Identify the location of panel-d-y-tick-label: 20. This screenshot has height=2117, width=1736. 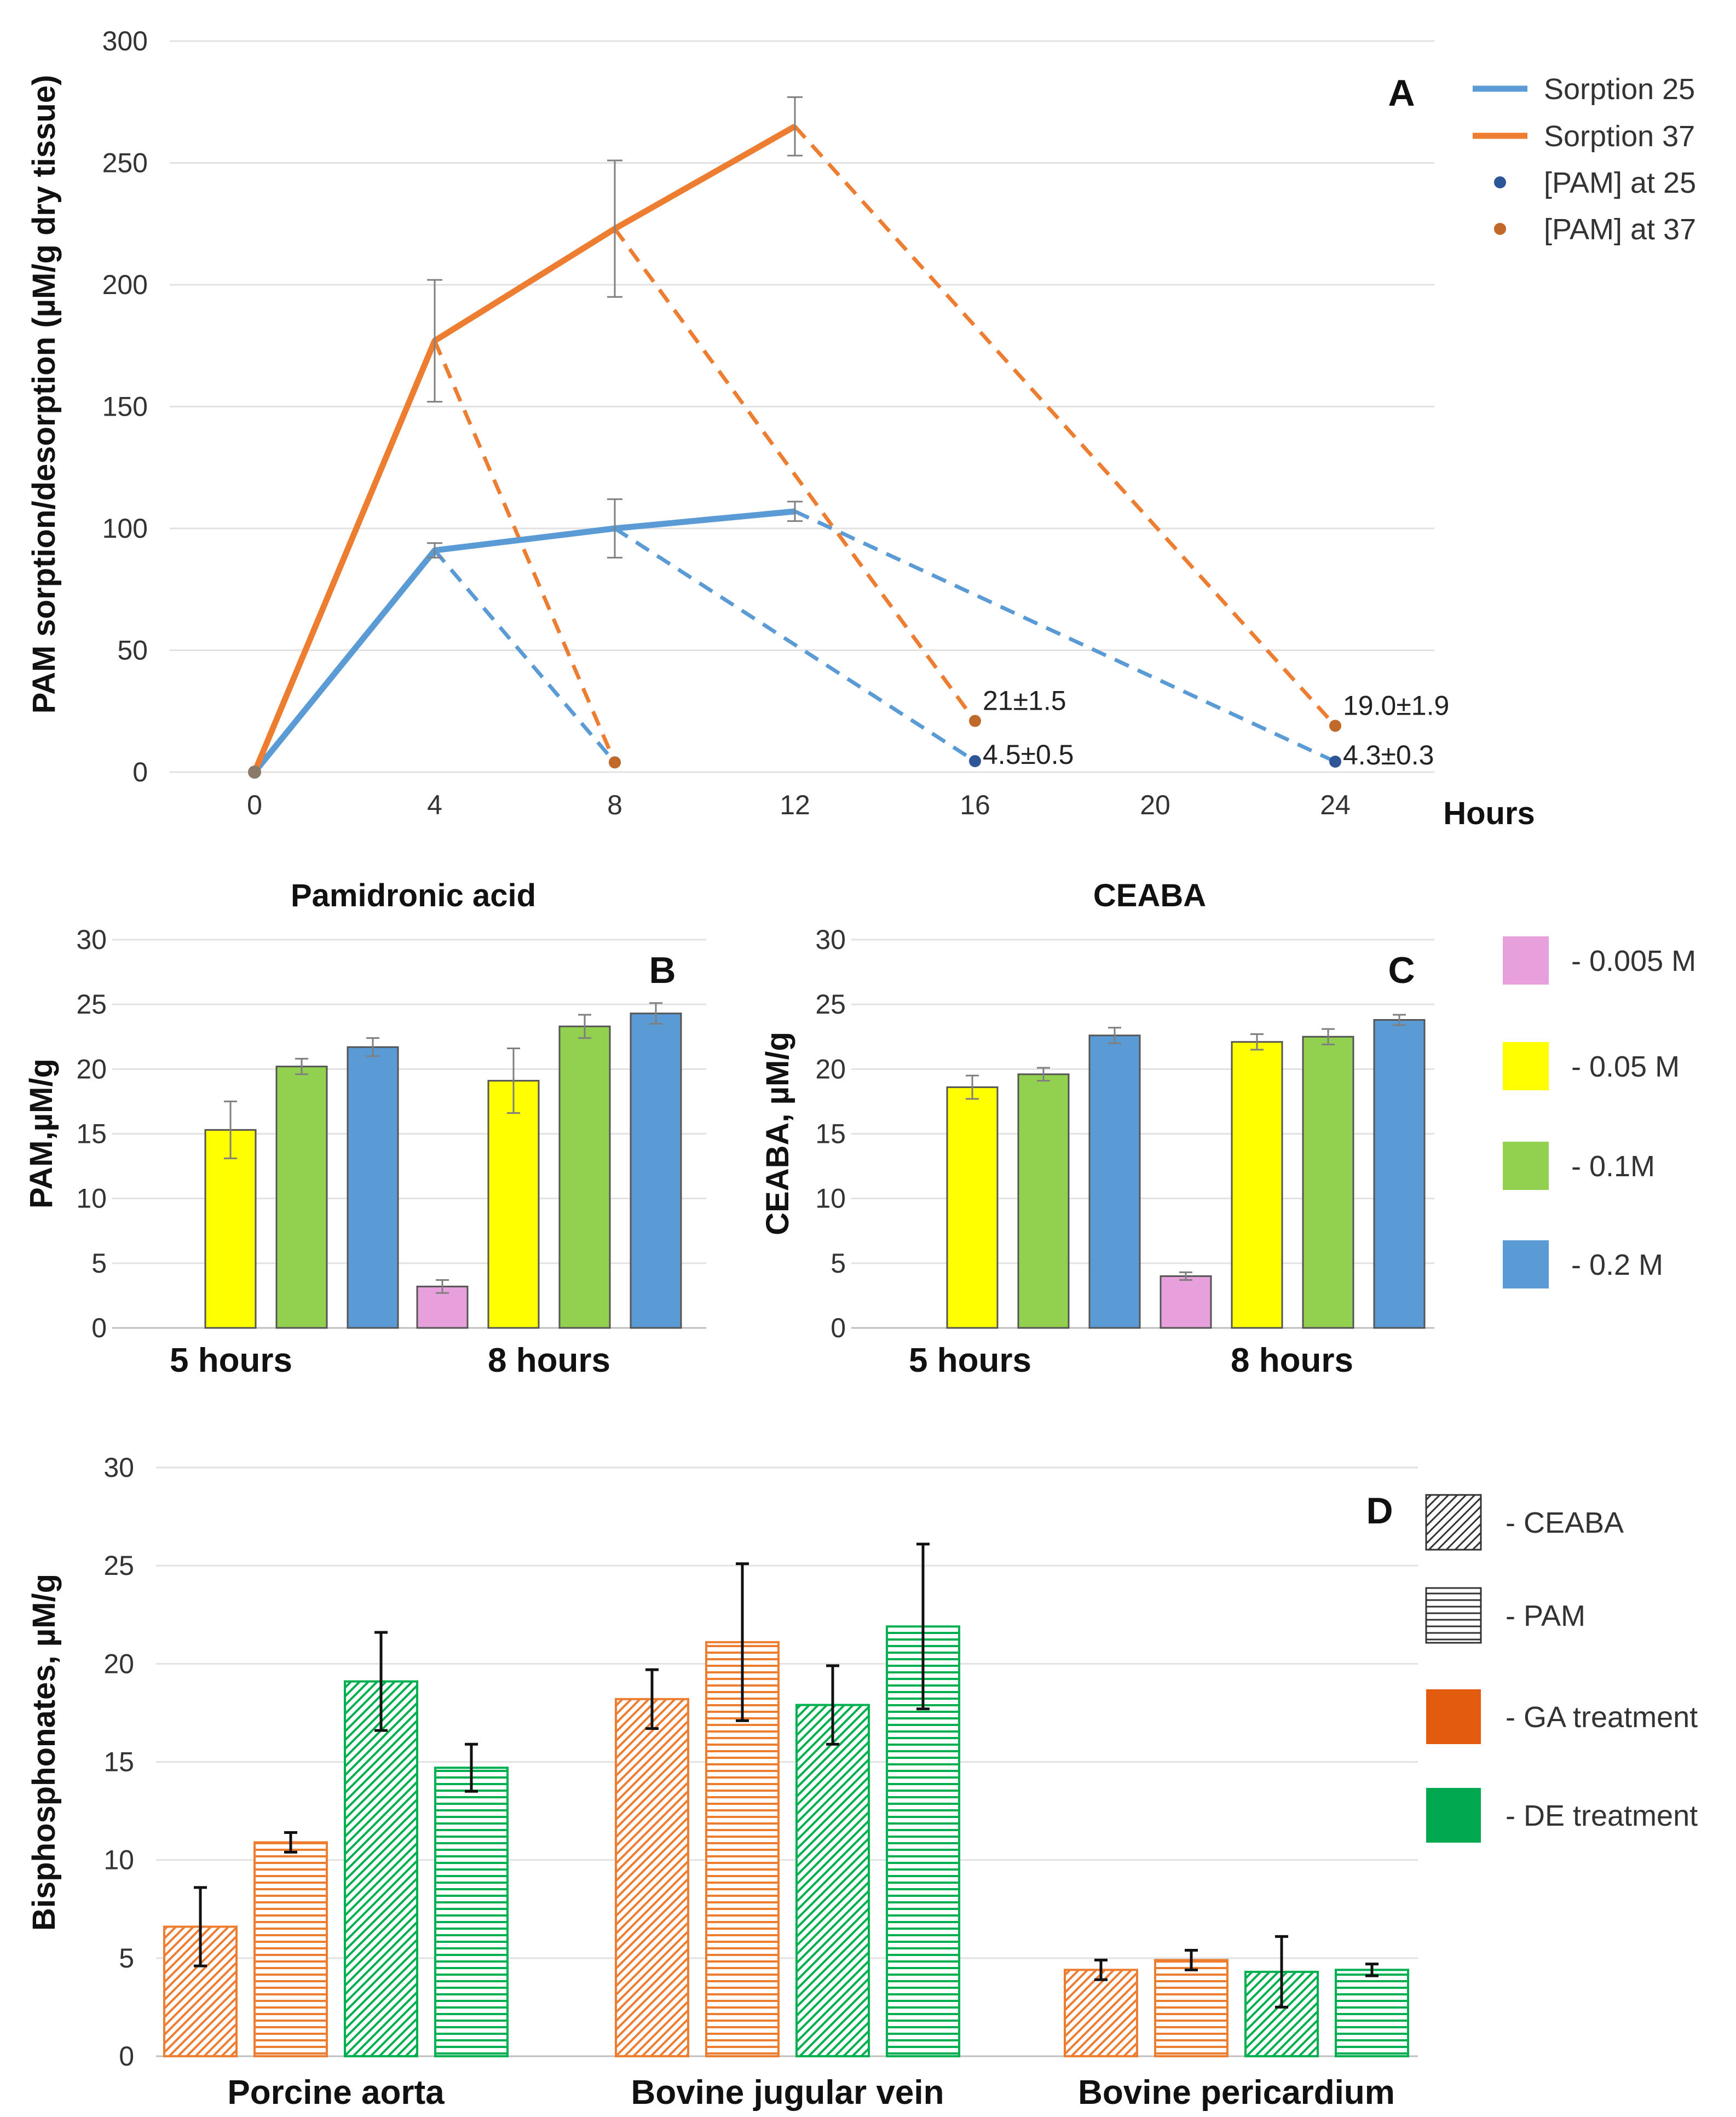
(119, 1664).